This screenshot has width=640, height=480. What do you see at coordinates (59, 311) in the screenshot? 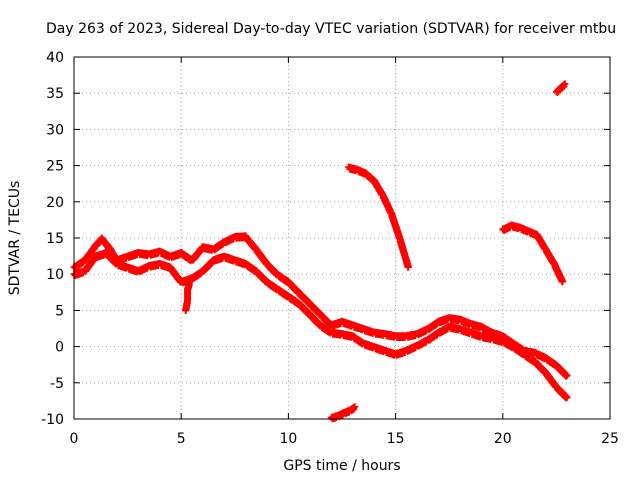
I see `y-tick-label: 5` at bounding box center [59, 311].